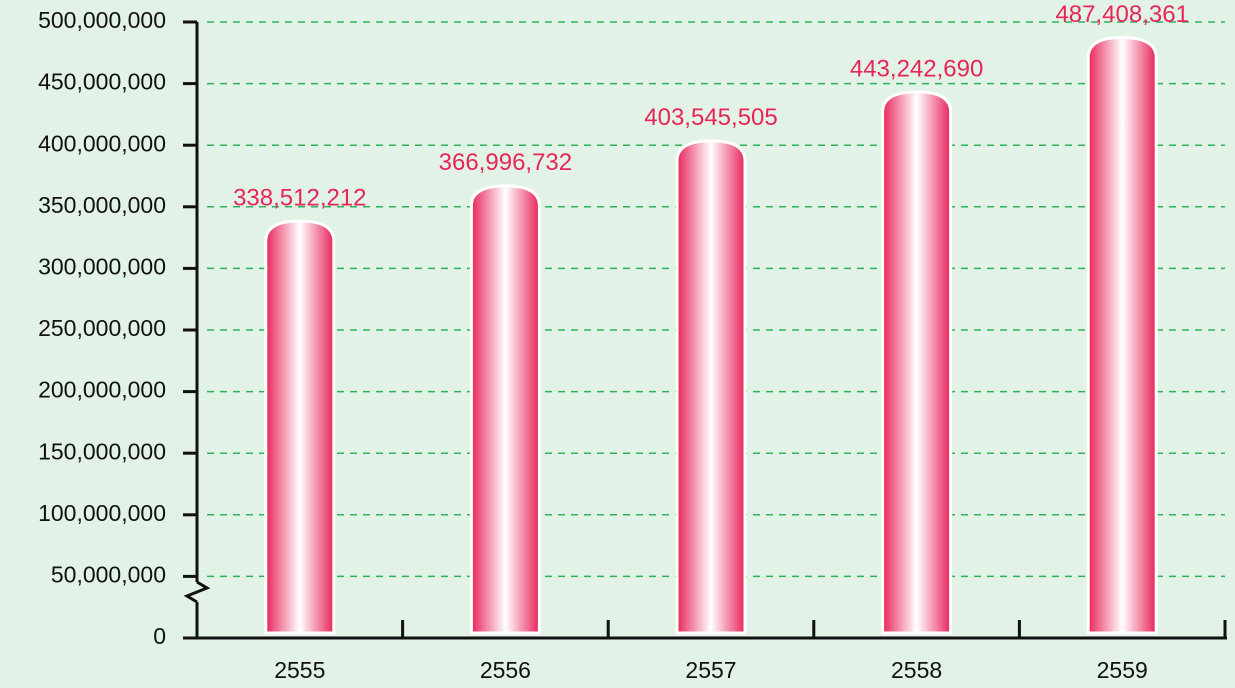 The width and height of the screenshot is (1235, 688). What do you see at coordinates (102, 20) in the screenshot?
I see `y-tick-label: 500,000,000` at bounding box center [102, 20].